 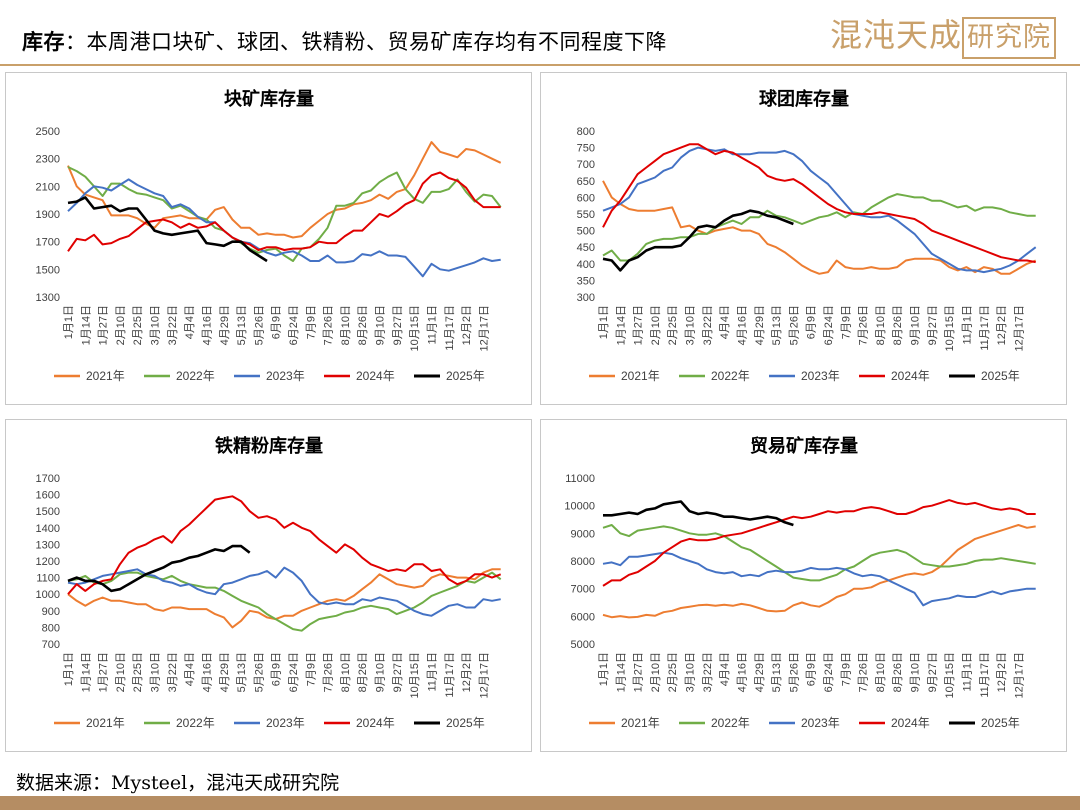 I want to click on y-tick-label: 11000, so click(x=580, y=479).